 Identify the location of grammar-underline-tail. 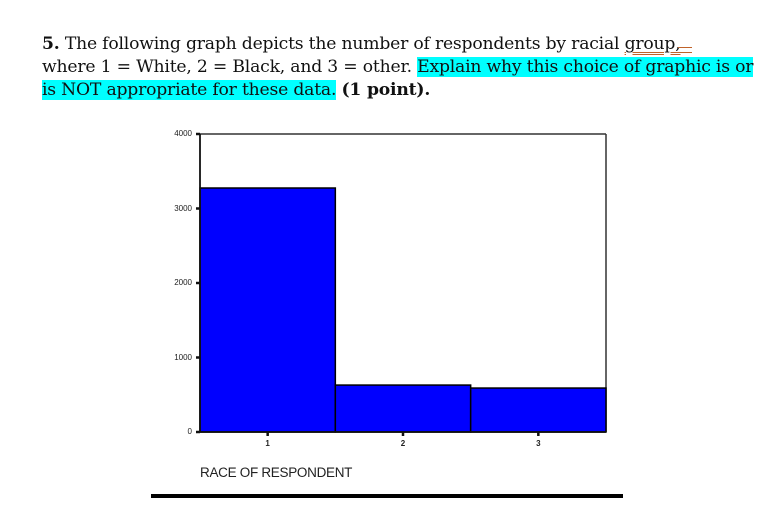
(685, 50).